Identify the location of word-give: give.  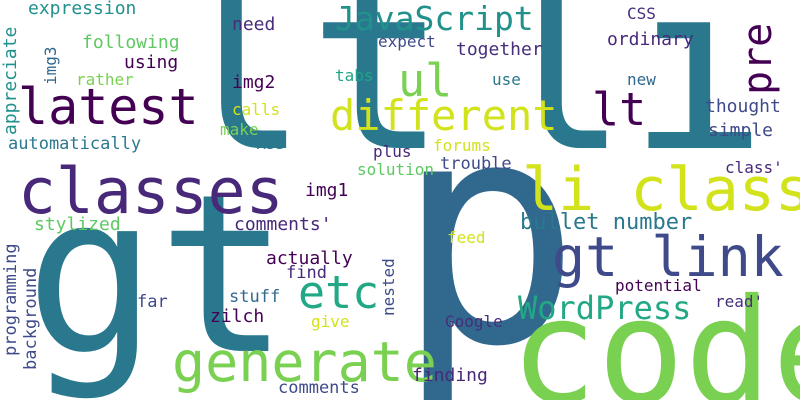
(330, 321).